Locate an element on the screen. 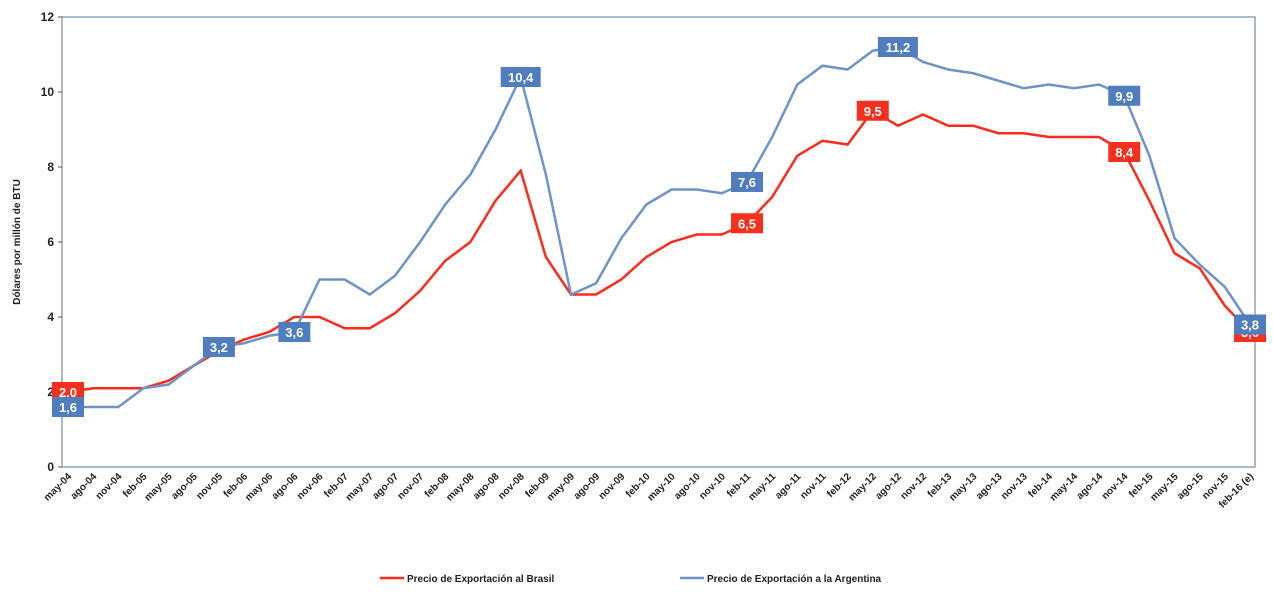 This screenshot has height=597, width=1273. x-tick-label: may-08 is located at coordinates (460, 487).